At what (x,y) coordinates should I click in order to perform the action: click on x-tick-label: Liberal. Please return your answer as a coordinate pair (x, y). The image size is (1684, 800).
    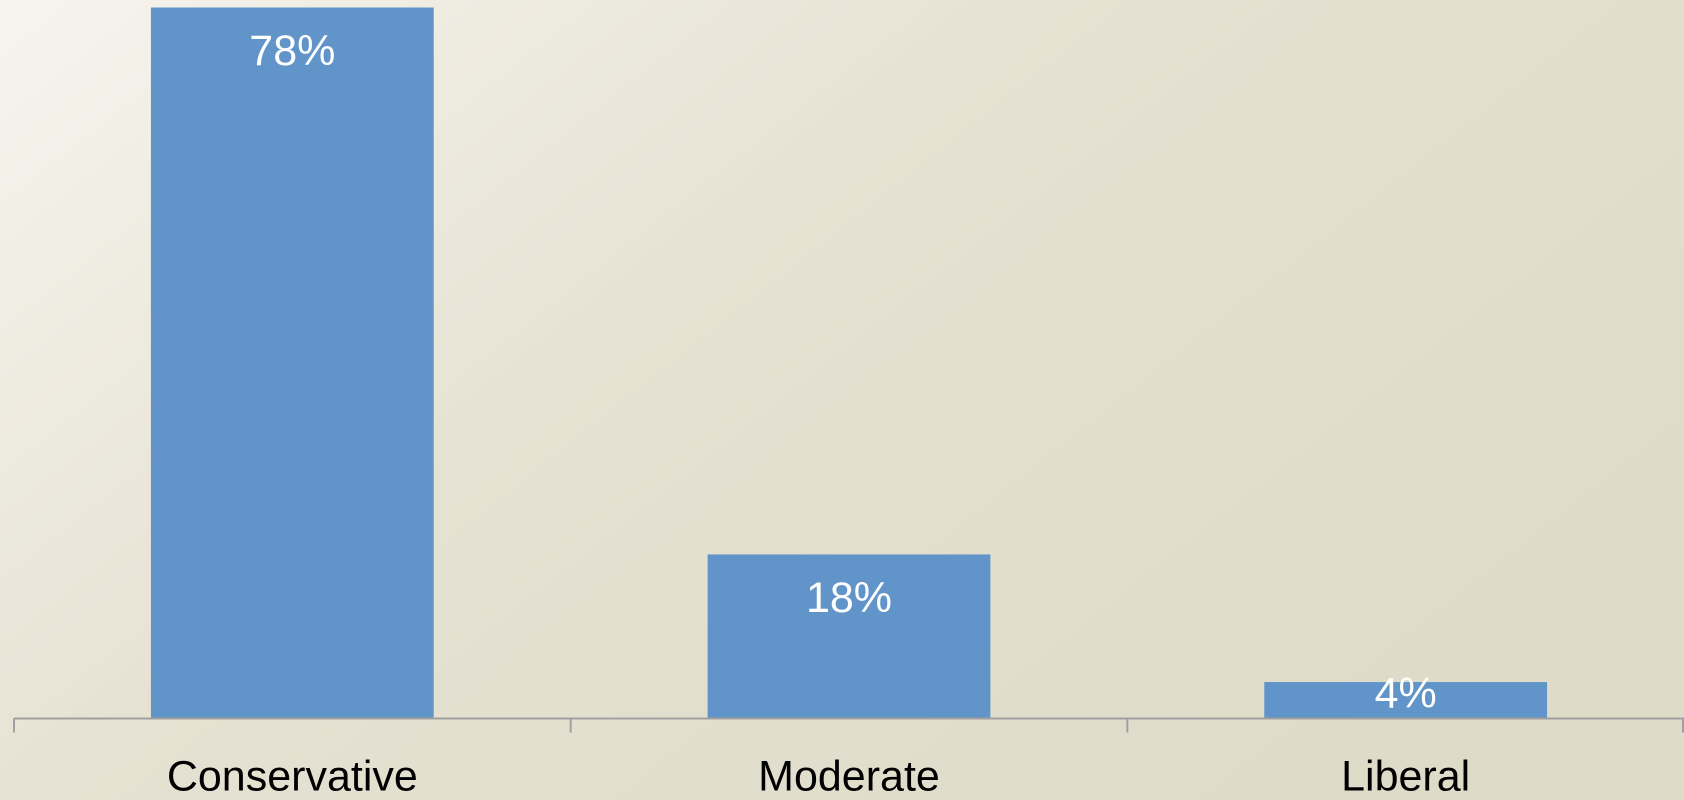
    Looking at the image, I should click on (1405, 776).